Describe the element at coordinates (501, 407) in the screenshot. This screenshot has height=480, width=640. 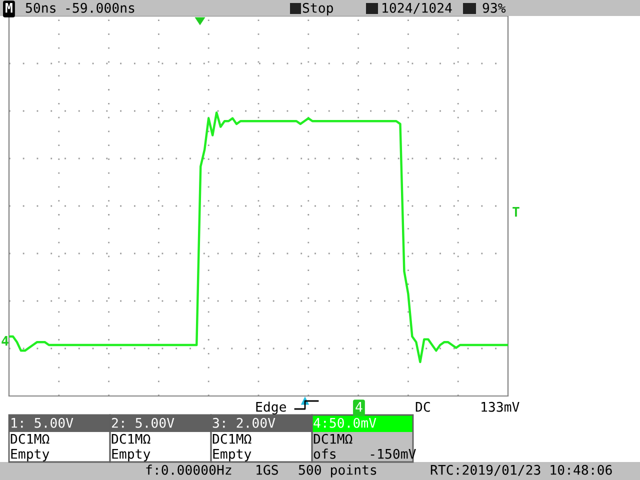
I see `text: 133mV` at that location.